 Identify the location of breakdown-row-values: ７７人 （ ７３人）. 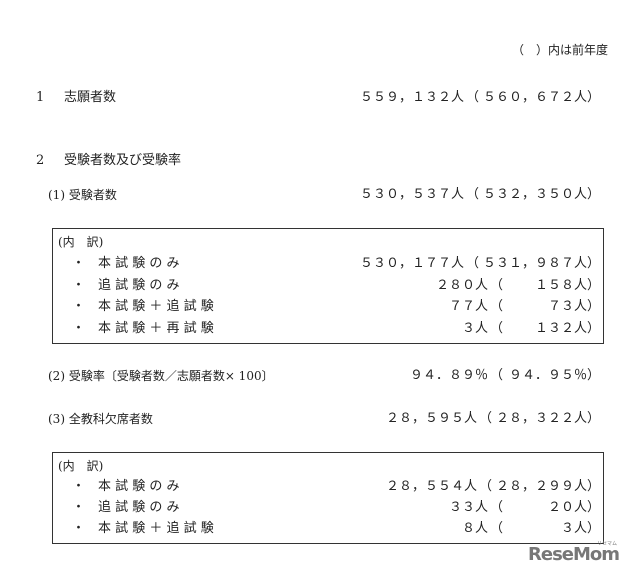
(524, 307).